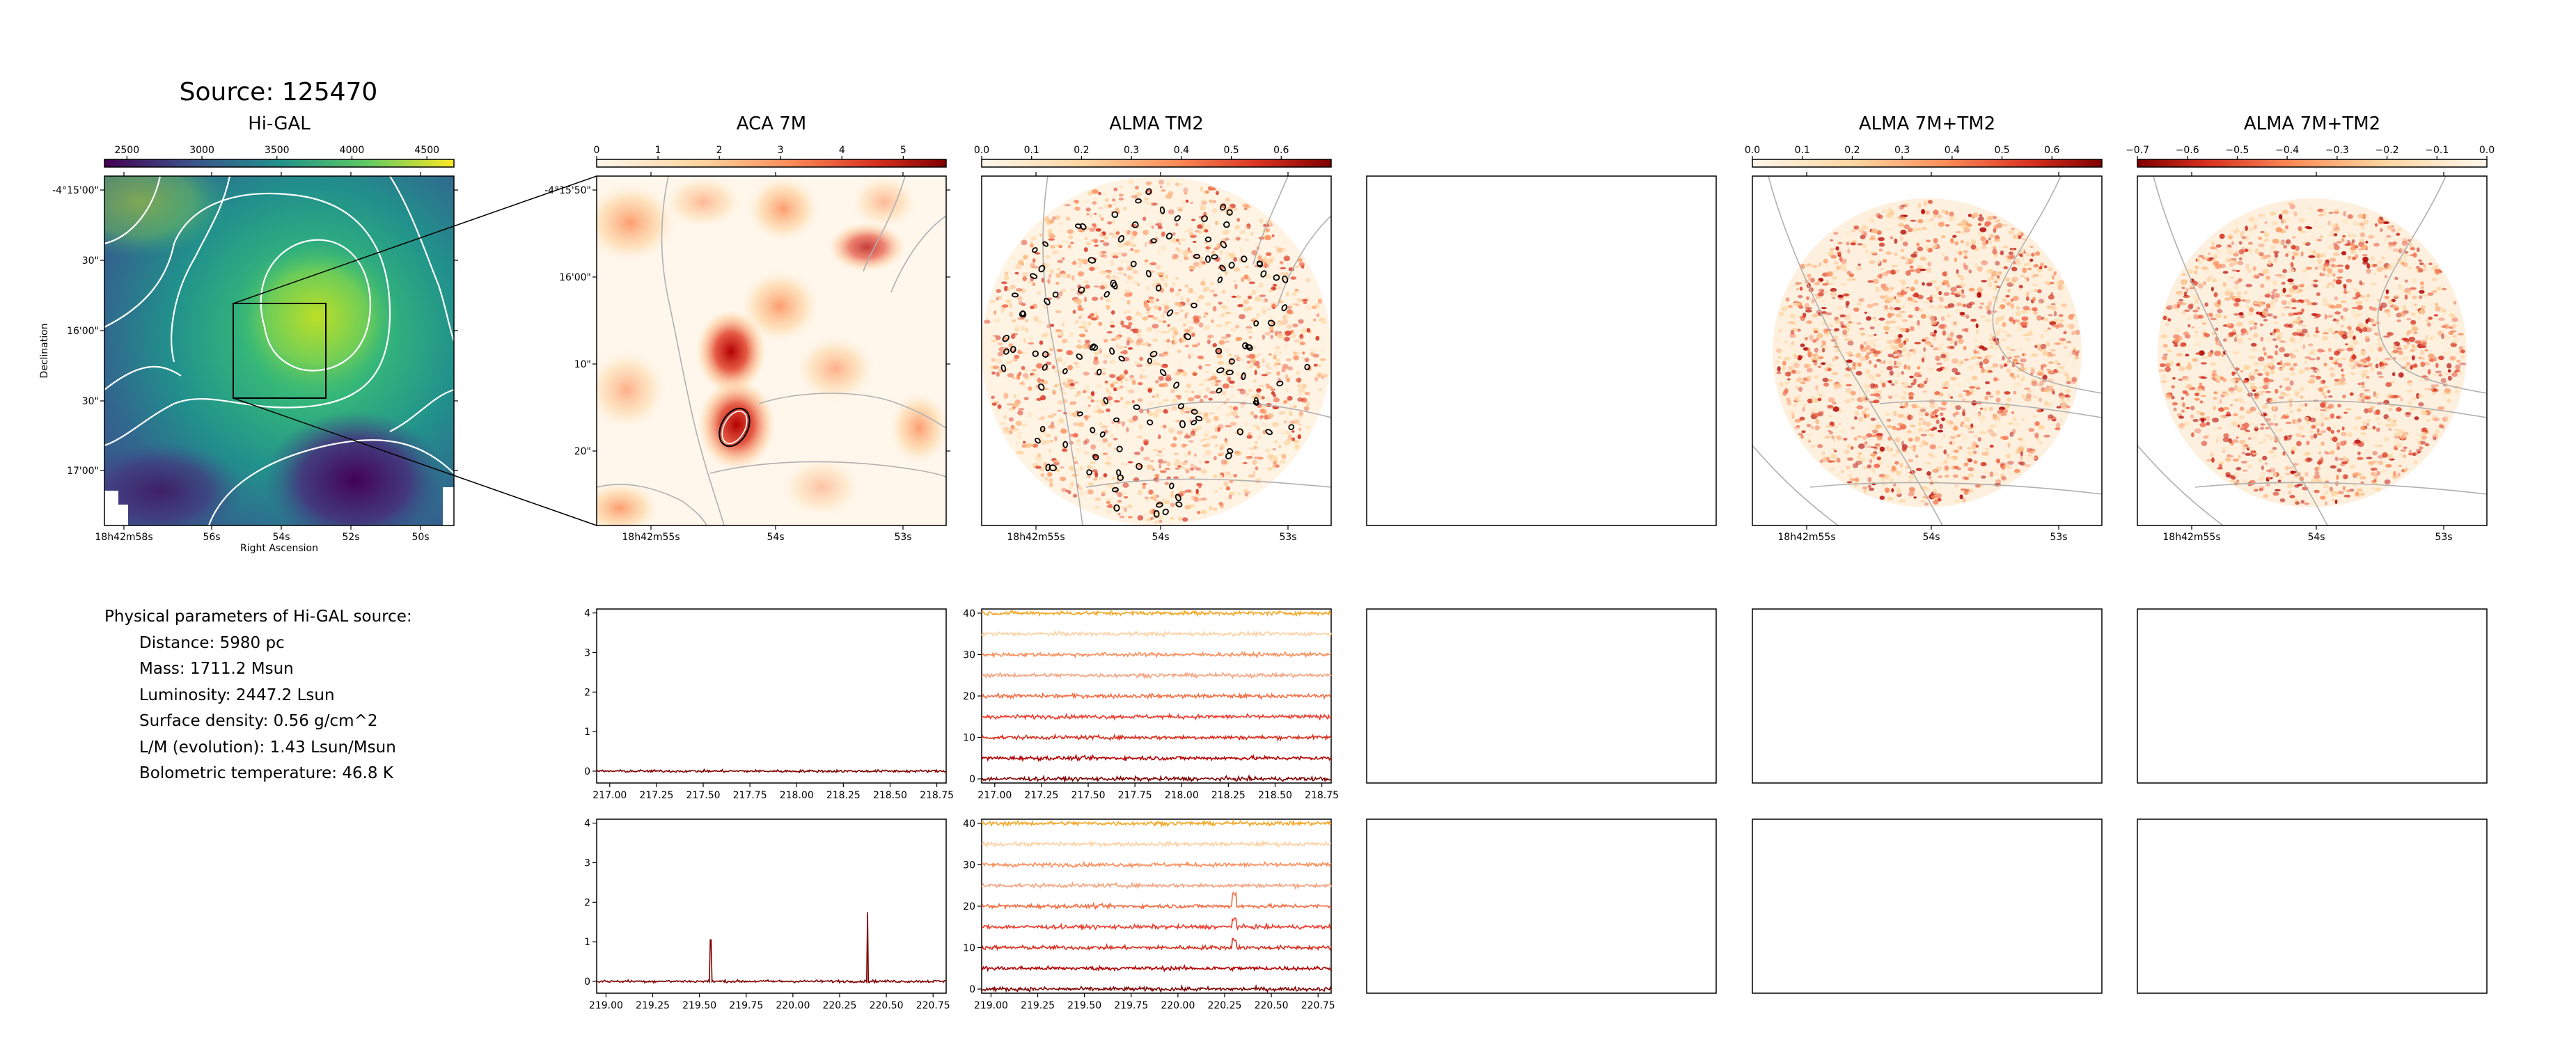 The height and width of the screenshot is (1044, 2576). What do you see at coordinates (2287, 150) in the screenshot?
I see `colorbar-tick-label: −0.4` at bounding box center [2287, 150].